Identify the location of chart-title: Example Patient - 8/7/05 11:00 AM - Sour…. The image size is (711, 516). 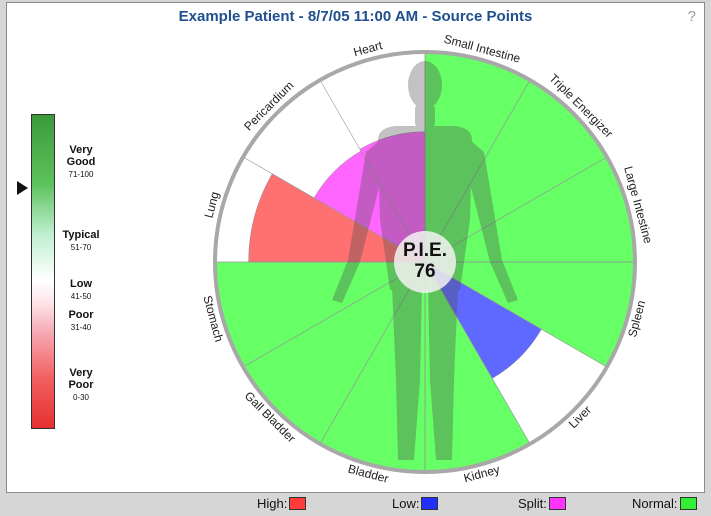
(355, 16).